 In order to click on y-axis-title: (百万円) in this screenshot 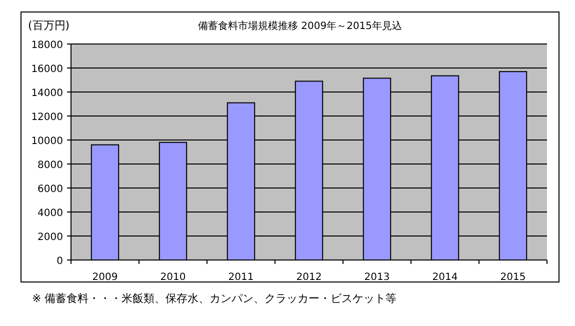, I will do `click(49, 25)`.